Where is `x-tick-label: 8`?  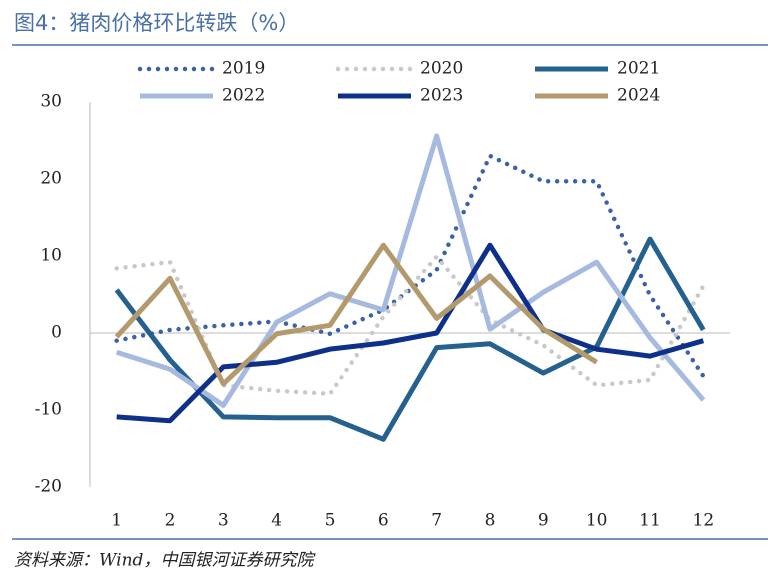
x-tick-label: 8 is located at coordinates (490, 521).